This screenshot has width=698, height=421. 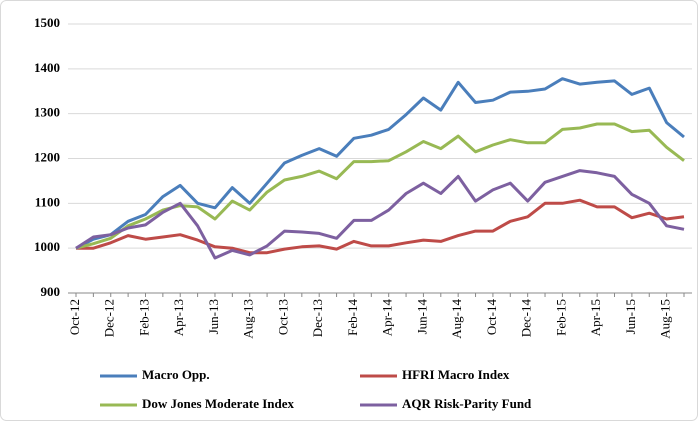 I want to click on y-tick-label: 1300, so click(x=47, y=112).